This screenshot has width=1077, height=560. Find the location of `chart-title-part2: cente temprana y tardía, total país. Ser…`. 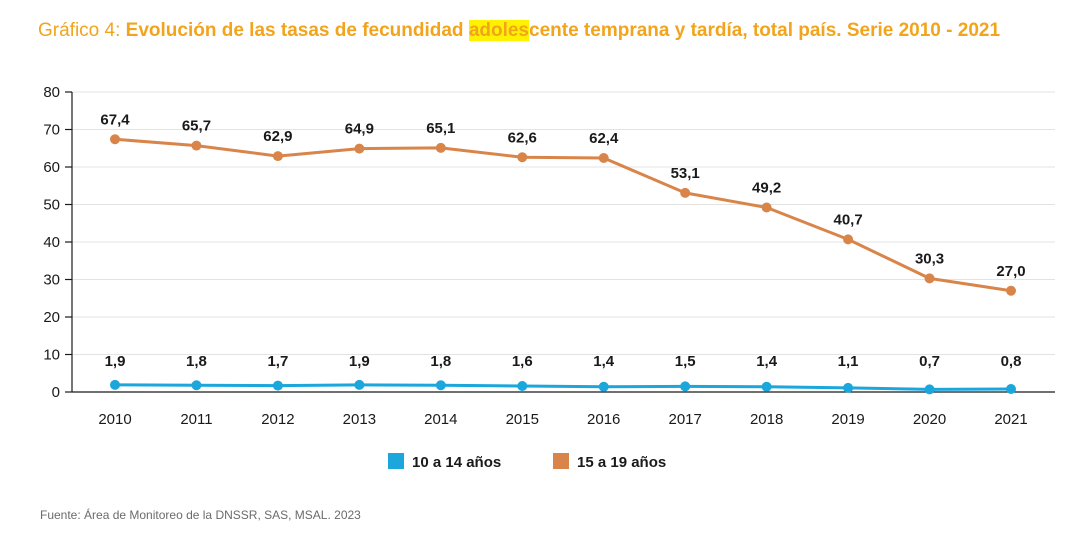

chart-title-part2: cente temprana y tardía, total país. Ser… is located at coordinates (765, 30).